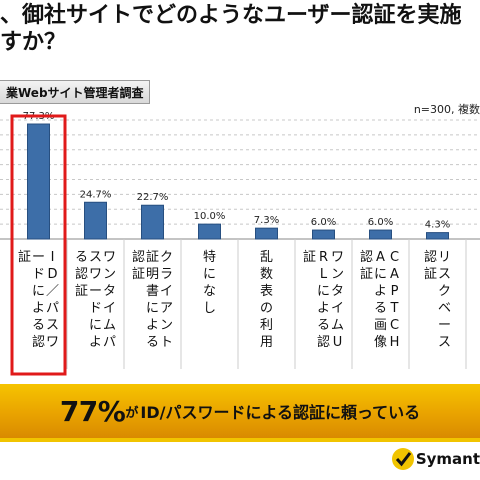 This screenshot has height=480, width=480. Describe the element at coordinates (266, 274) in the screenshot. I see `category-label-char: 数` at that location.